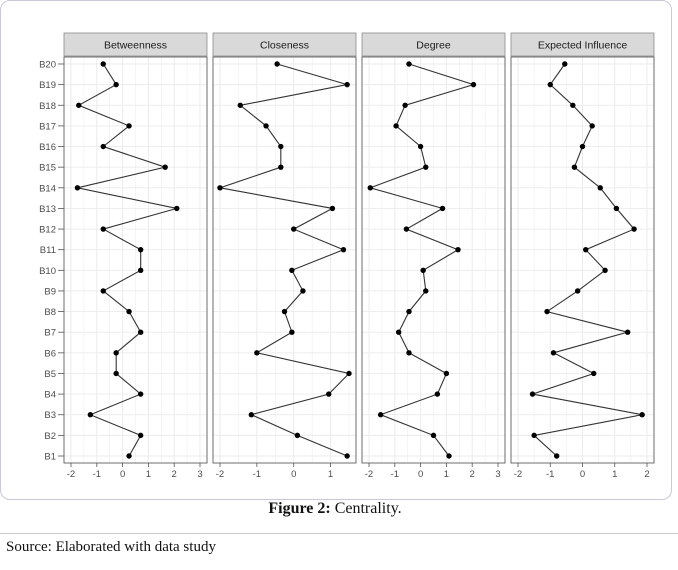  I want to click on data-point-betweenness-b19, so click(116, 84).